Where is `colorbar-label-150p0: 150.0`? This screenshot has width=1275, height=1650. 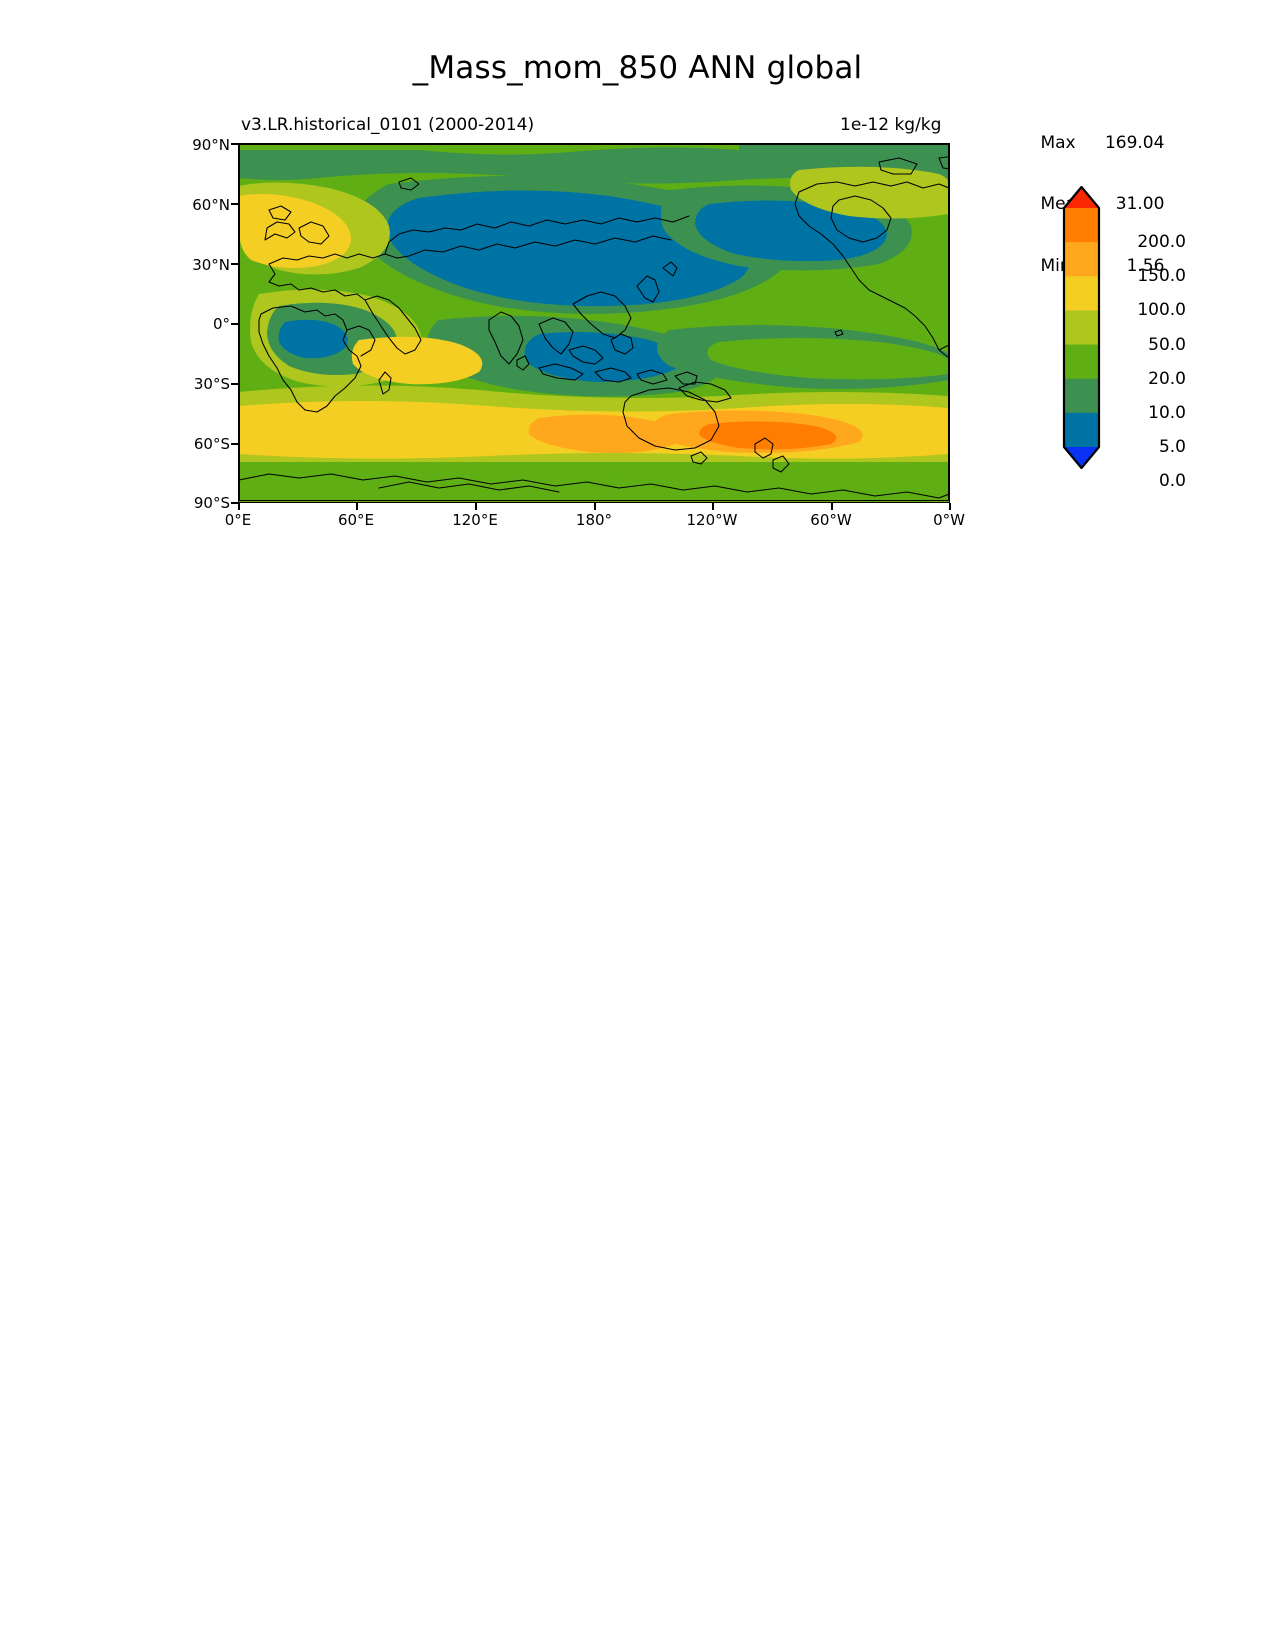 colorbar-label-150p0: 150.0 is located at coordinates (1161, 276).